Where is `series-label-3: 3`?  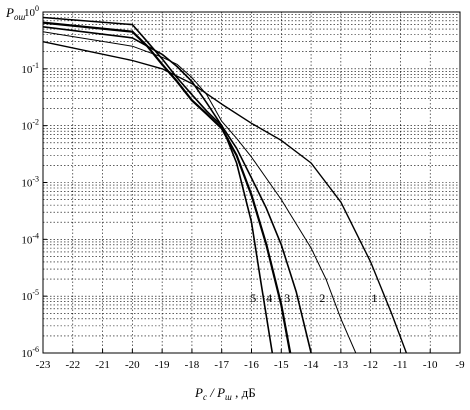
series-label-3: 3 is located at coordinates (287, 298).